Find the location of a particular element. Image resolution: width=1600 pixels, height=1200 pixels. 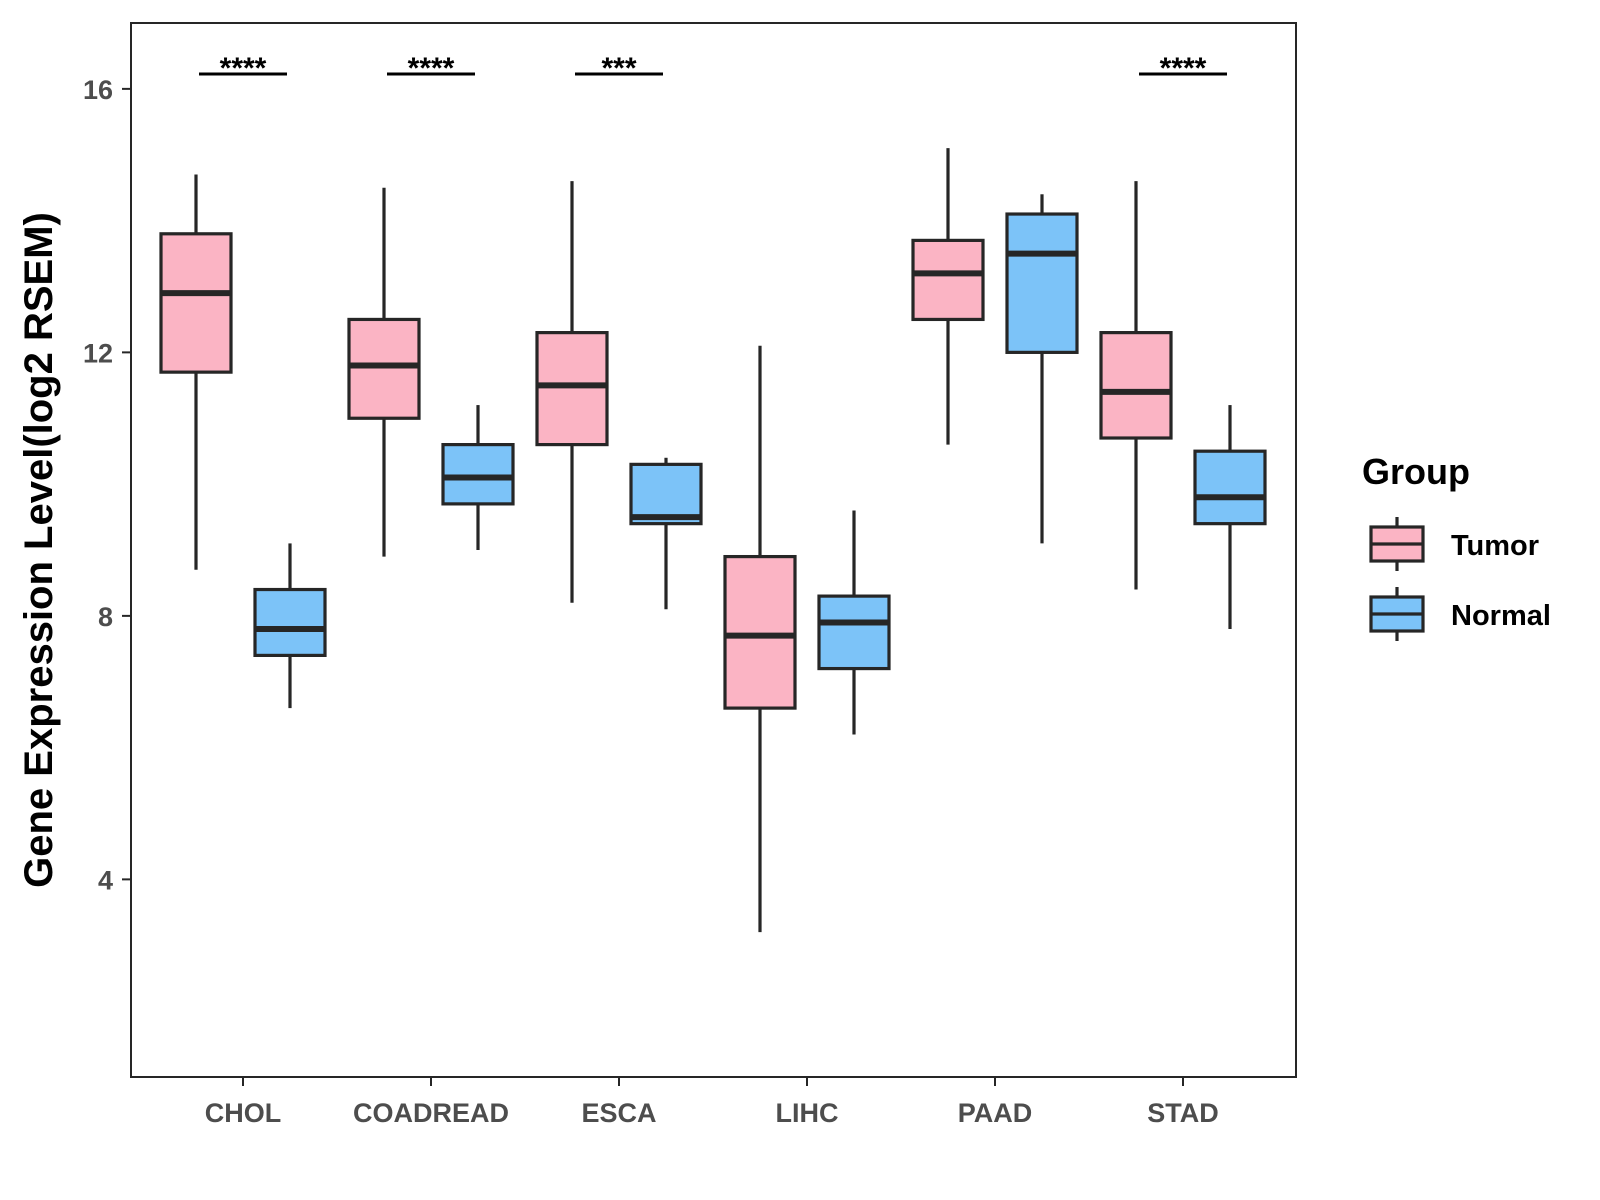

significance-label: *** is located at coordinates (618, 68).